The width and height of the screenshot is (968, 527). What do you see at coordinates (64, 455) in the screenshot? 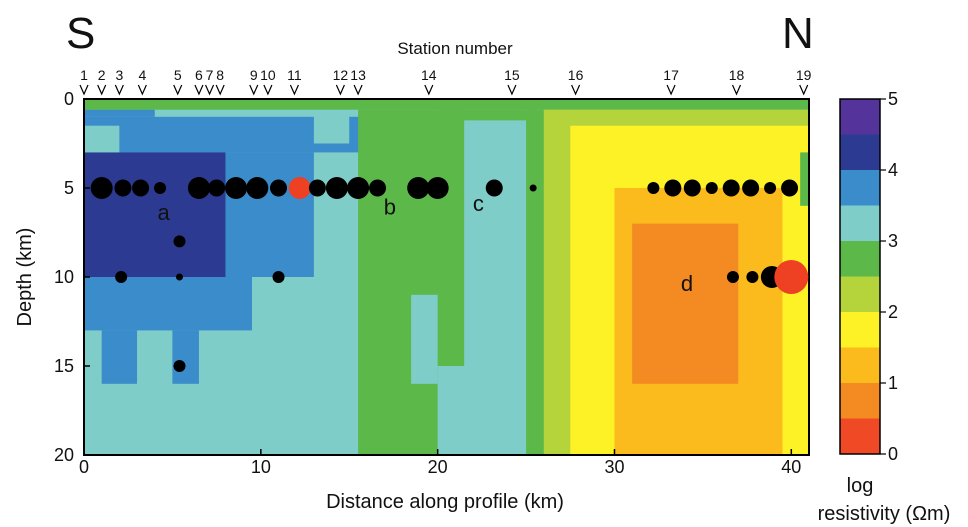
I see `y-tick-label: 20` at bounding box center [64, 455].